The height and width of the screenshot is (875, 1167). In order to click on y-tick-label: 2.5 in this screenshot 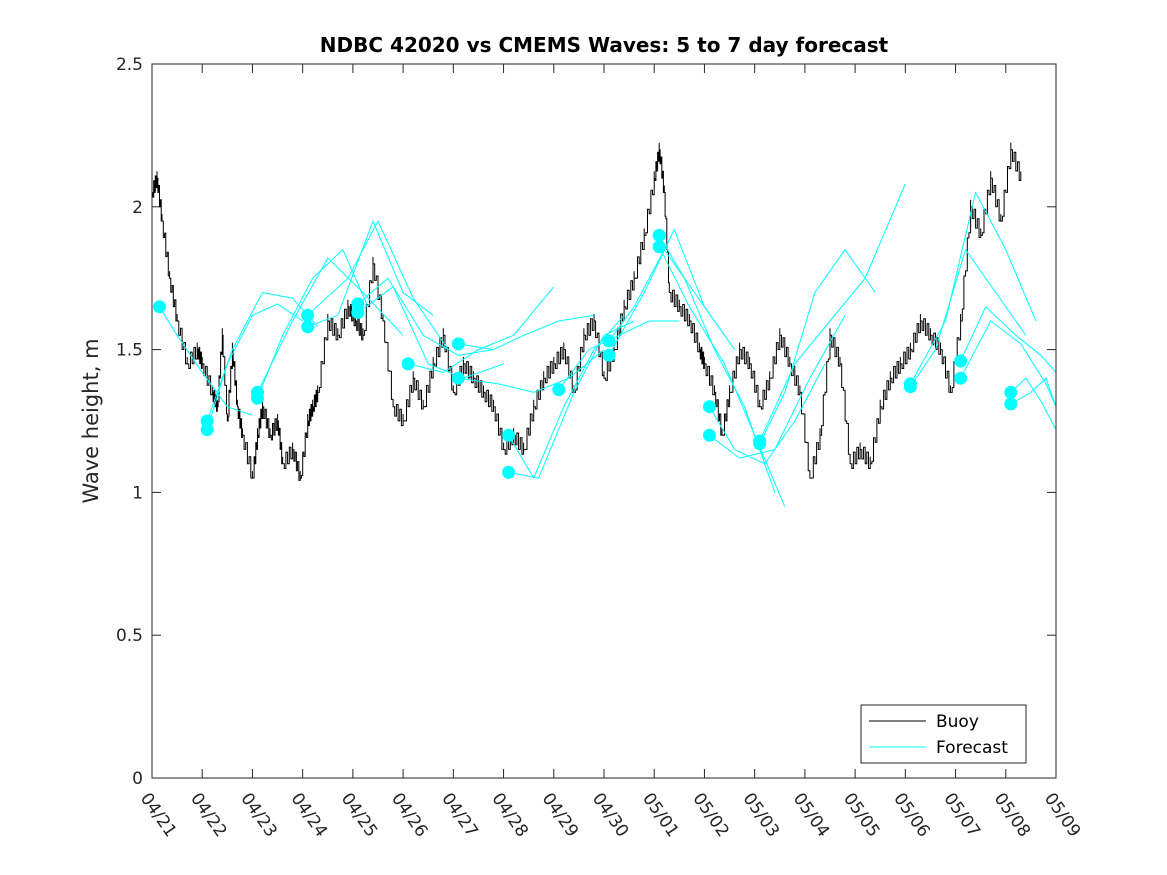, I will do `click(129, 65)`.